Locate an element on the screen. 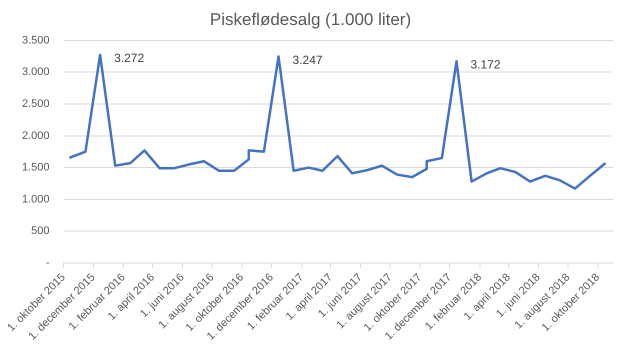  chart-title: Piskeflødesalg (1.000 liter) is located at coordinates (311, 19).